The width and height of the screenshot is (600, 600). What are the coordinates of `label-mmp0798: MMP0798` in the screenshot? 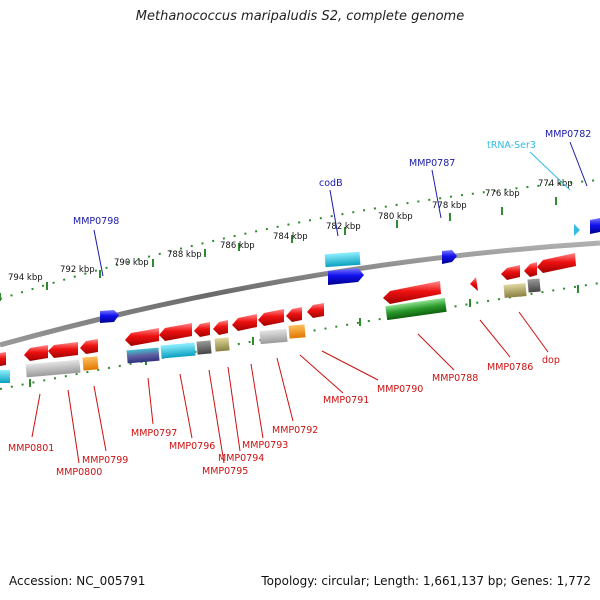 It's located at (96, 221).